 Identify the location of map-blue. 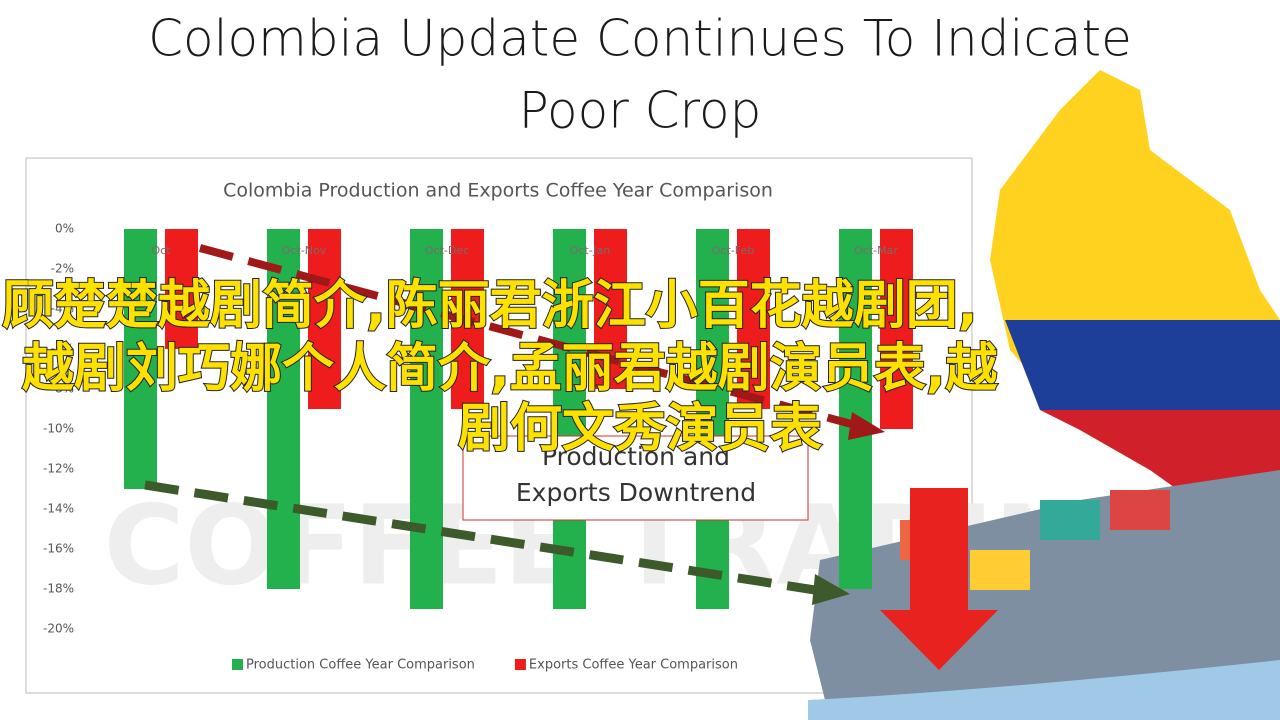
(1142, 365).